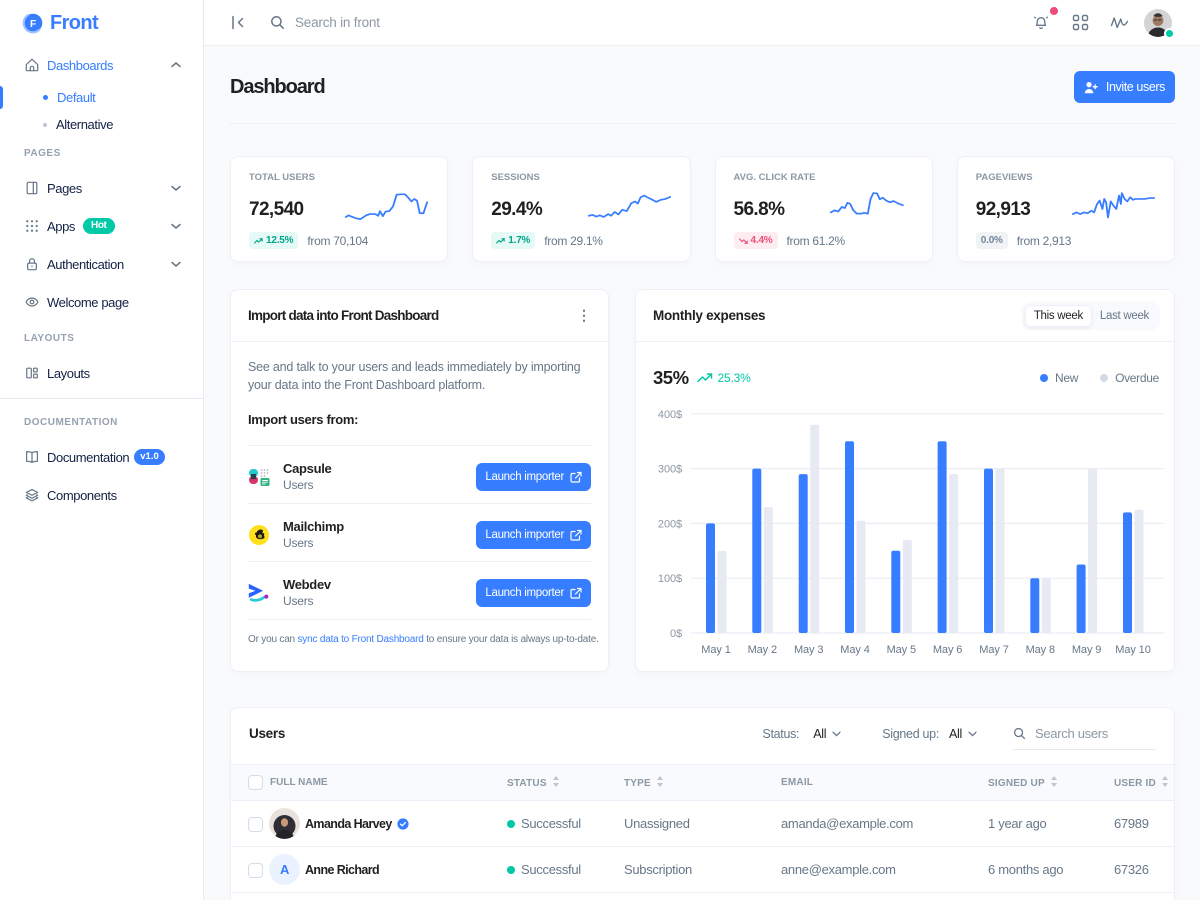 This screenshot has height=900, width=1200. I want to click on svg-text: May 10, so click(1132, 650).